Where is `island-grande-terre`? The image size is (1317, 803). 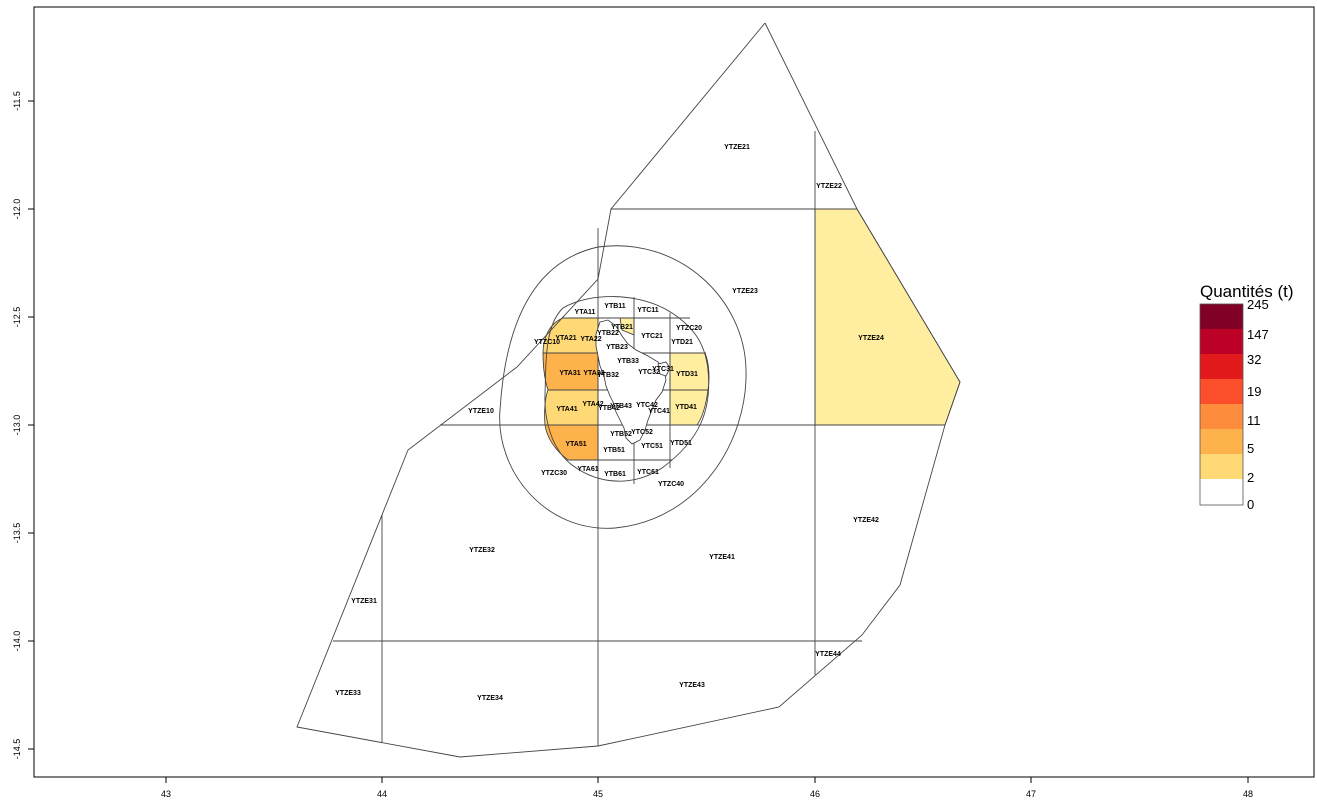
island-grande-terre is located at coordinates (631, 382).